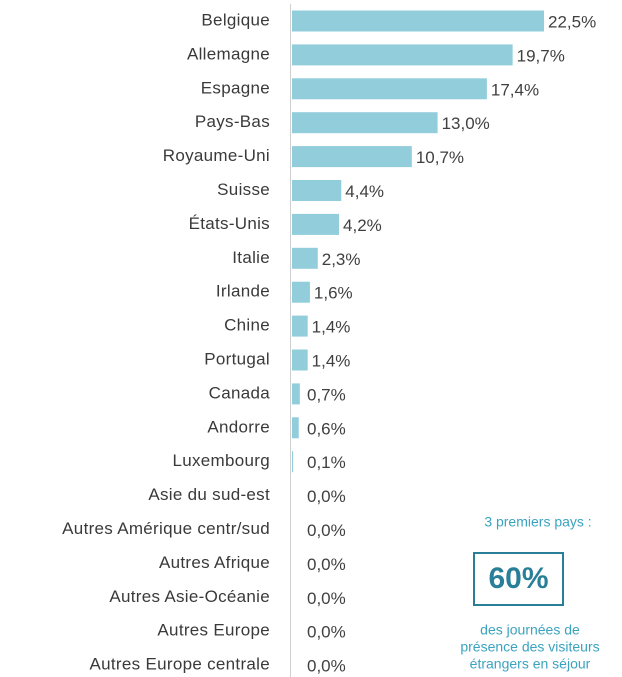 The image size is (622, 677). I want to click on category-label: Portugal, so click(237, 358).